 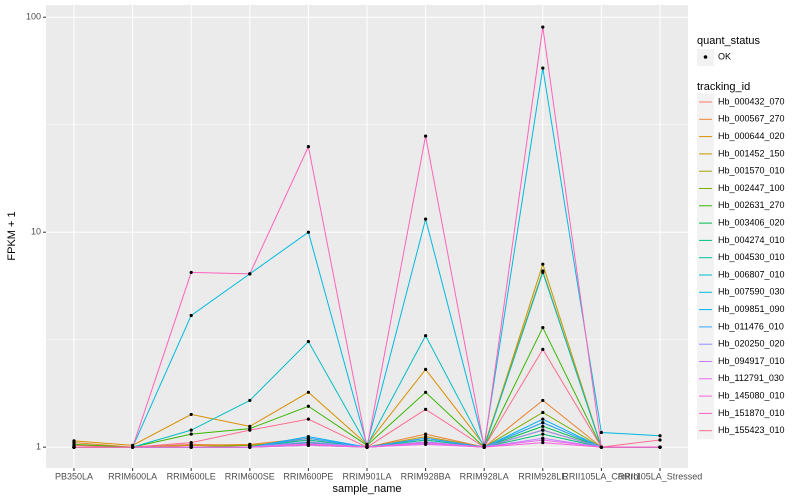 I want to click on legend-label: Hb_009851_090, so click(x=751, y=309).